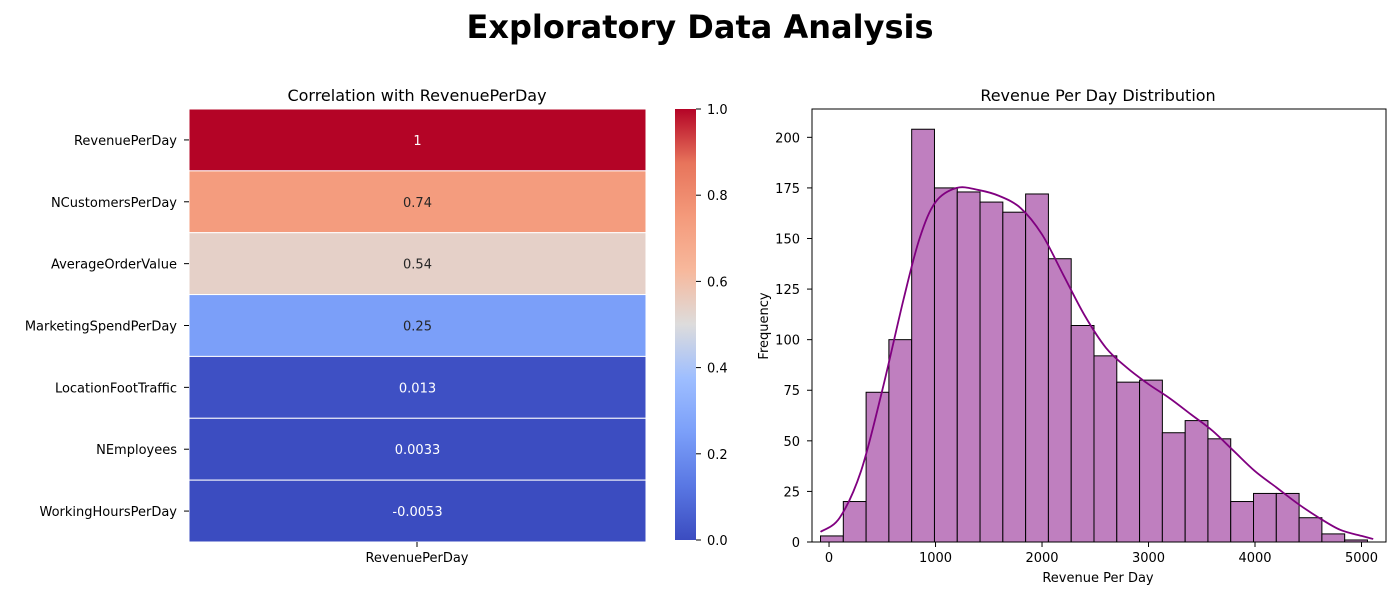 The width and height of the screenshot is (1400, 600). I want to click on colorbar-ticks: 0.0 0.2 0.4 0.6 0.8 1.0, so click(712, 326).